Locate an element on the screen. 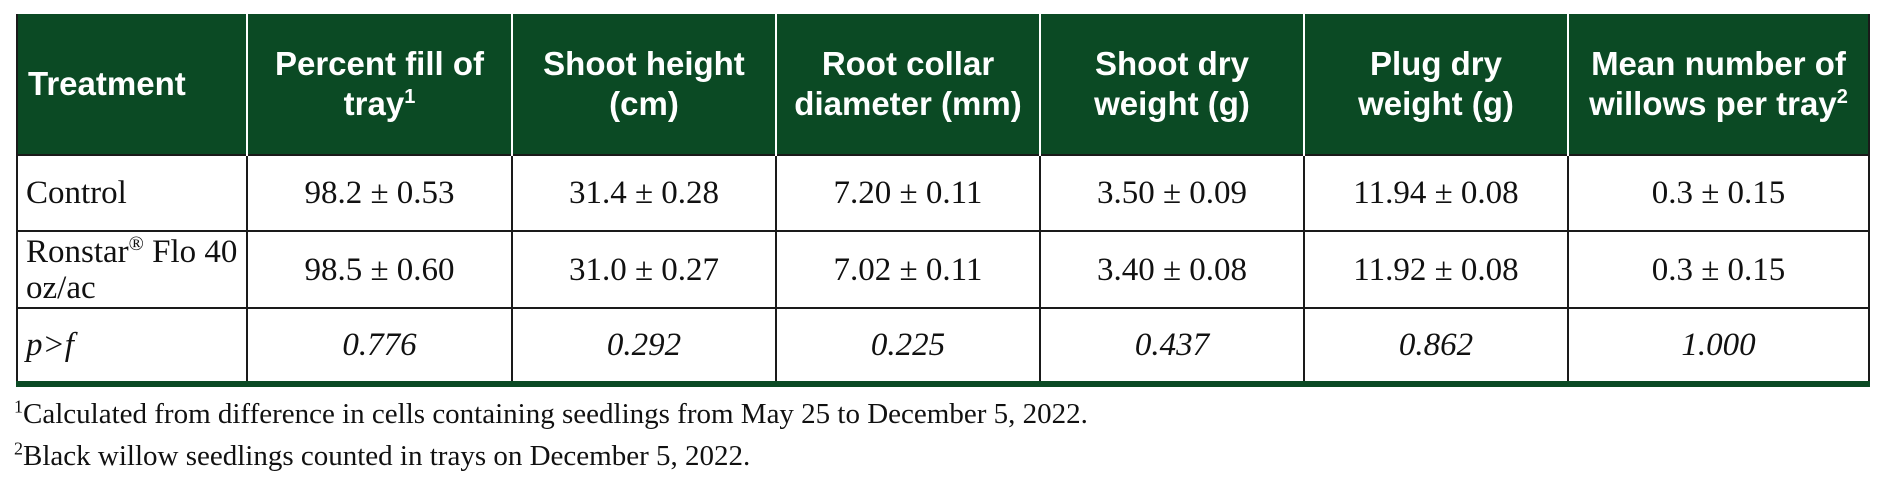  header-text: Shoot height (cm) is located at coordinates (644, 83).